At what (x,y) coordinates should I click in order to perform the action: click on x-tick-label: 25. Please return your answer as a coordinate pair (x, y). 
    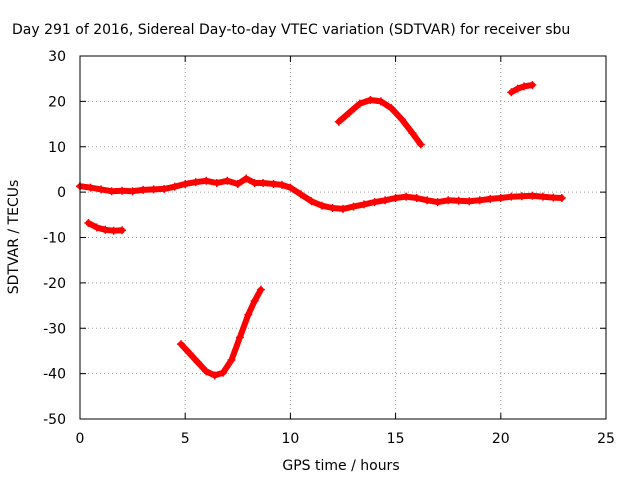
    Looking at the image, I should click on (606, 439).